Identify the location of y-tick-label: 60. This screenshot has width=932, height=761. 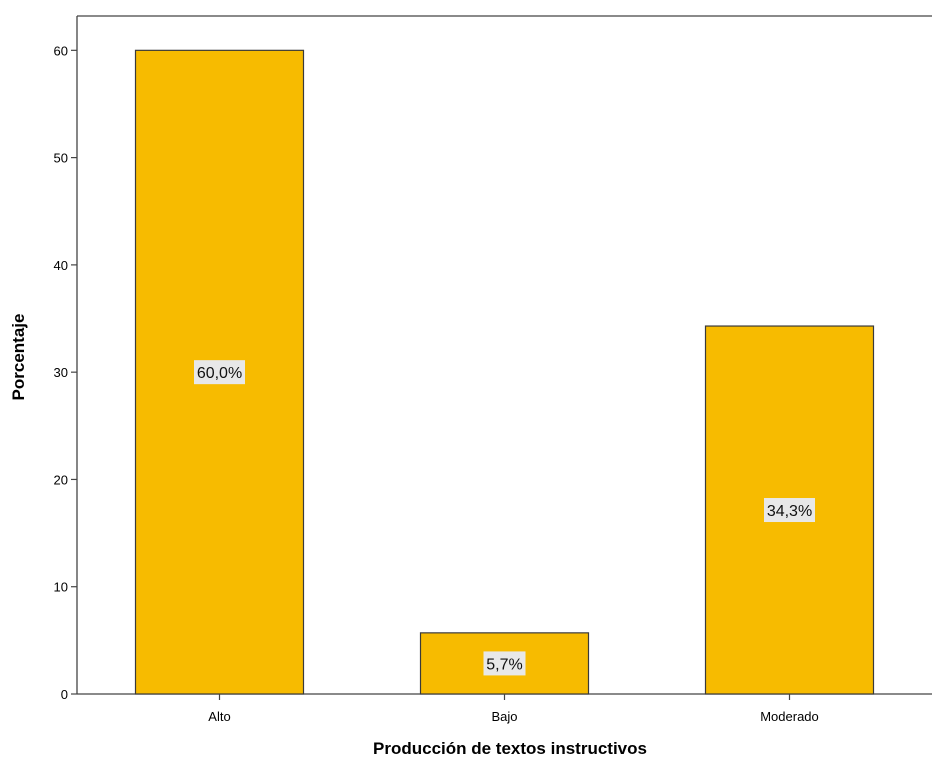
(61, 50).